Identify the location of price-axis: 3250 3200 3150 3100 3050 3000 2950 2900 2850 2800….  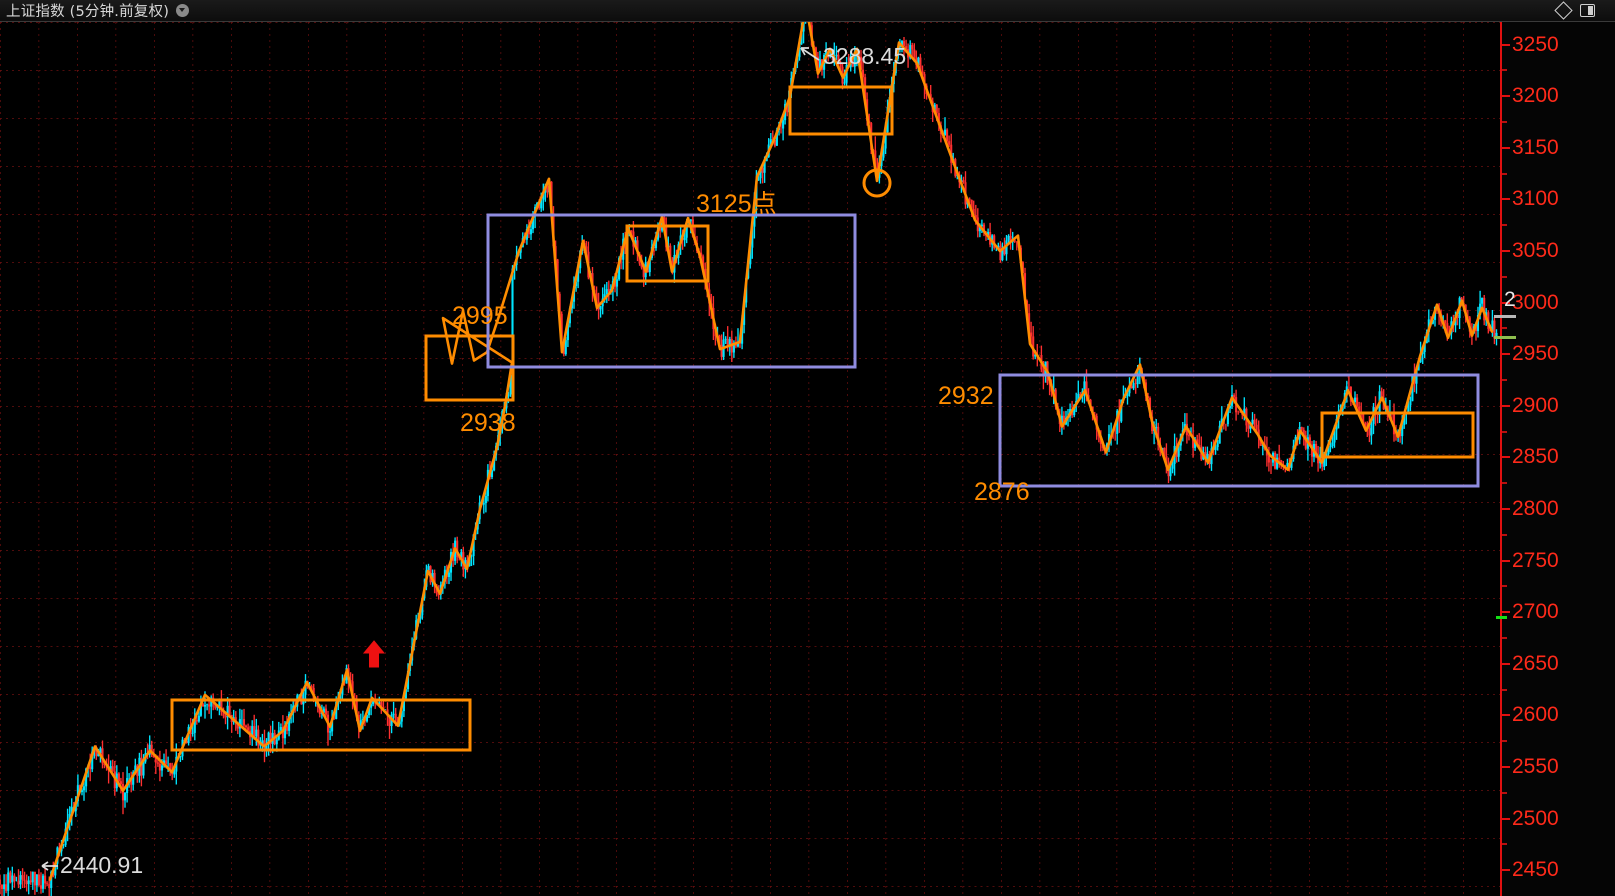
(1554, 459).